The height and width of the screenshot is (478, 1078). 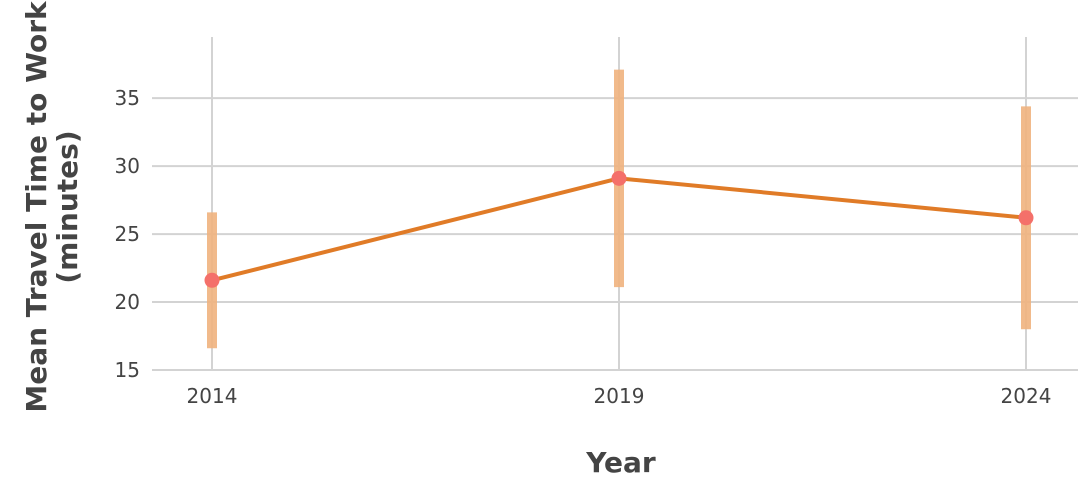 I want to click on x-tick-labels: 2014 2019 2024, so click(x=619, y=396).